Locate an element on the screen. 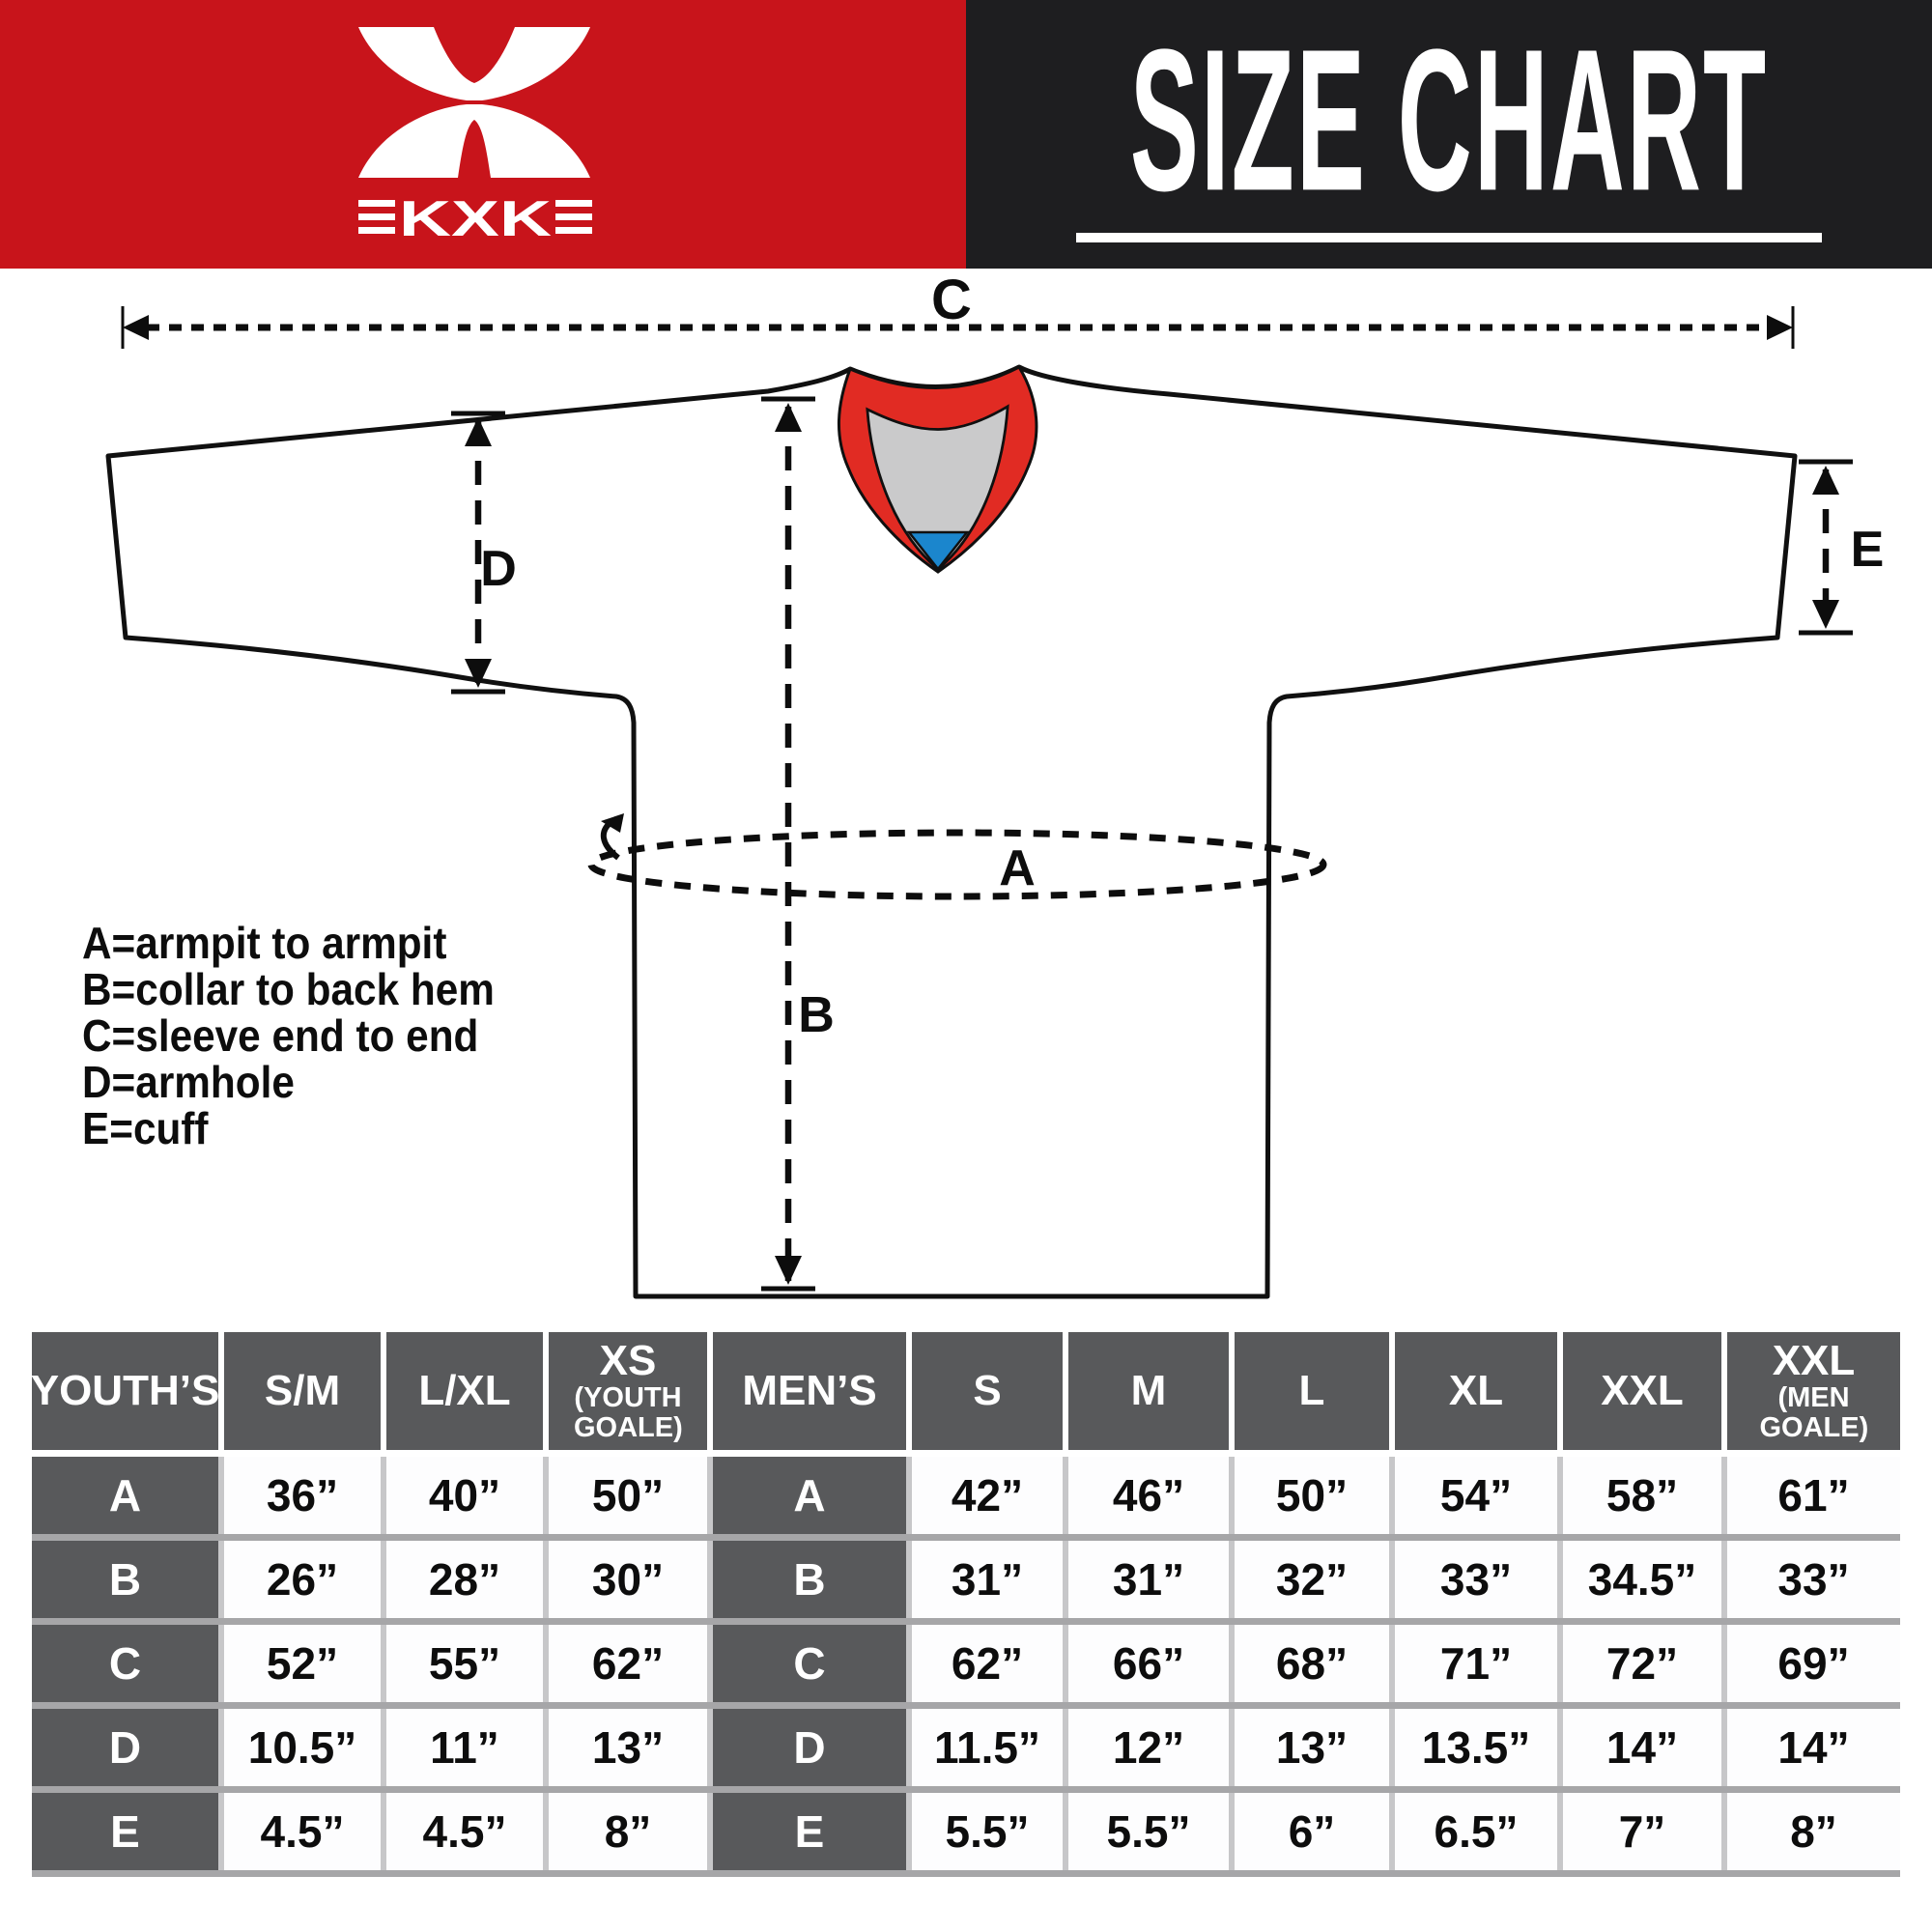  measurement-arrow-b is located at coordinates (788, 844).